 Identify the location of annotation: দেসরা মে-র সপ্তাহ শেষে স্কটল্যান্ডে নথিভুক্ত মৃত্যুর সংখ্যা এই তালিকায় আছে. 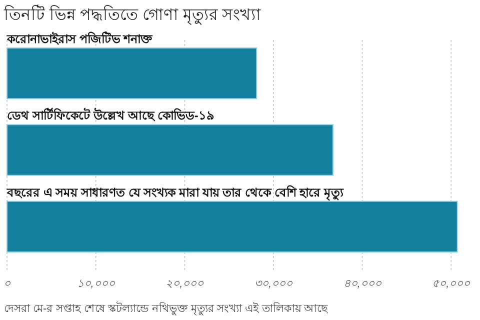
(166, 309).